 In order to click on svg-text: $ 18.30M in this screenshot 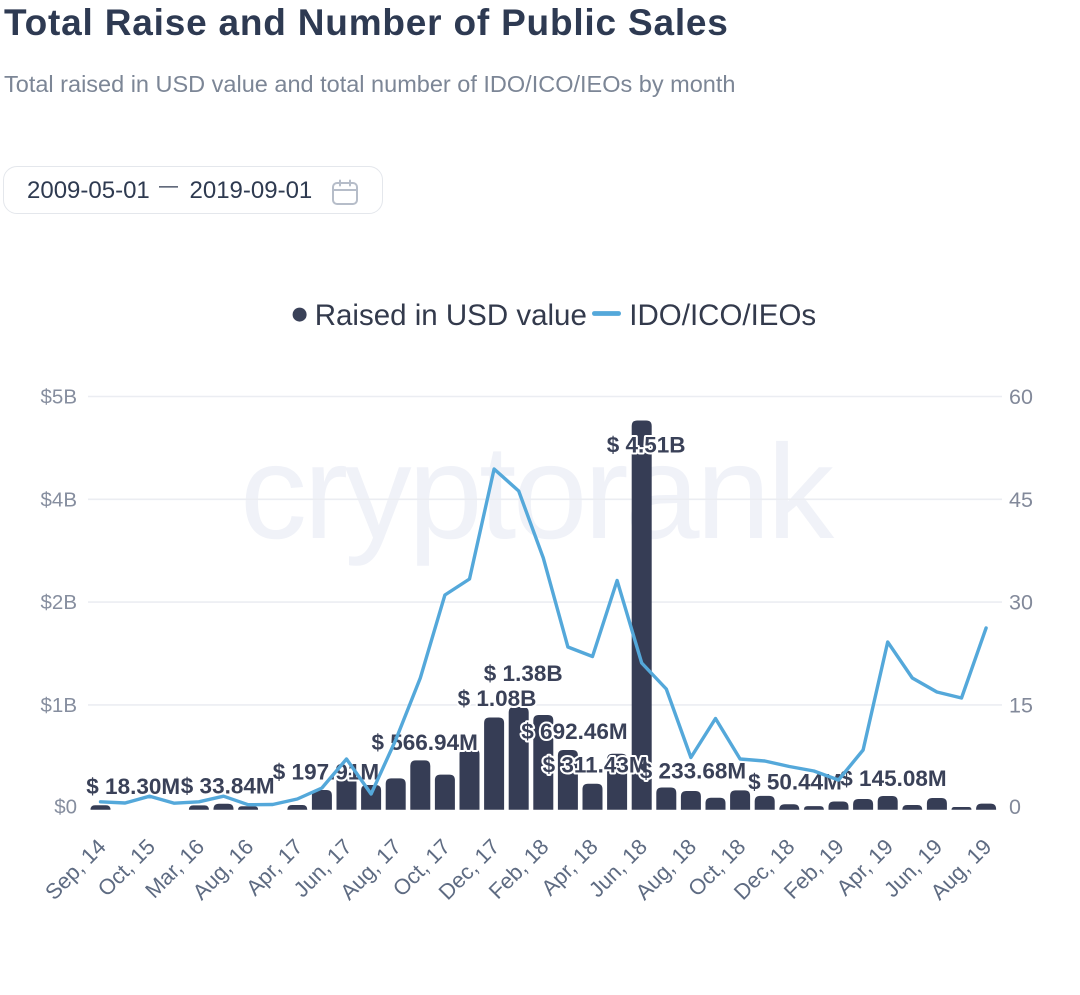, I will do `click(133, 786)`.